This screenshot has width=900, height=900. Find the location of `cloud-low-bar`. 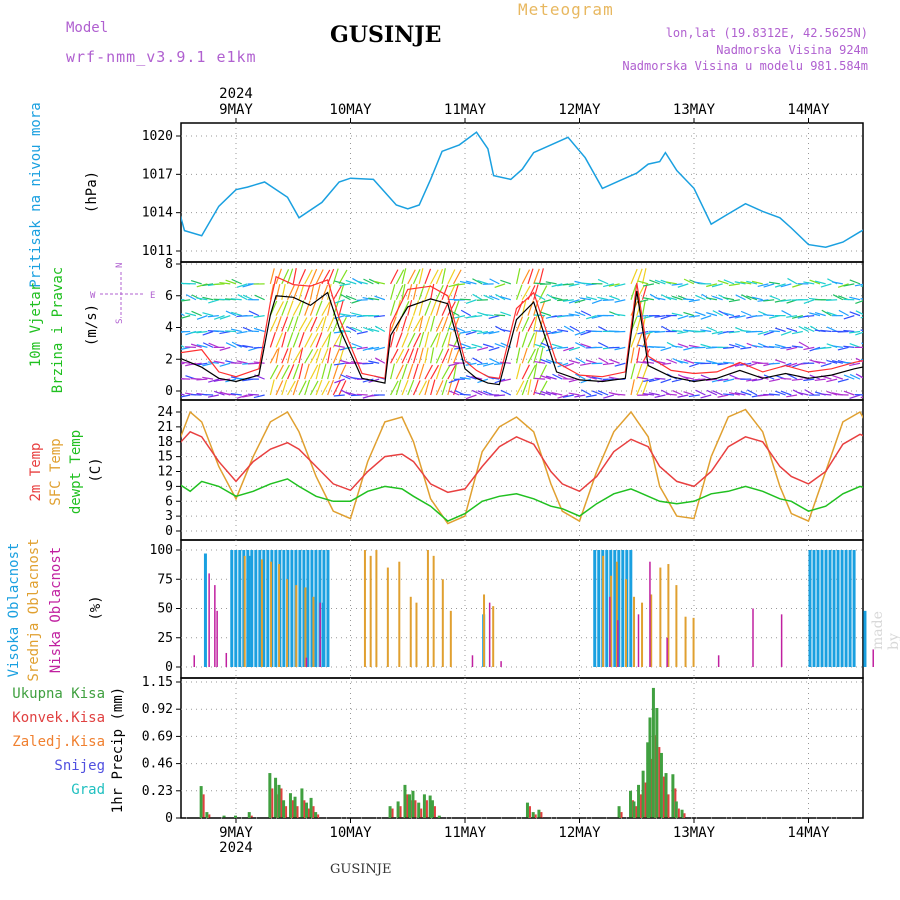

cloud-low-bar is located at coordinates (489, 634).